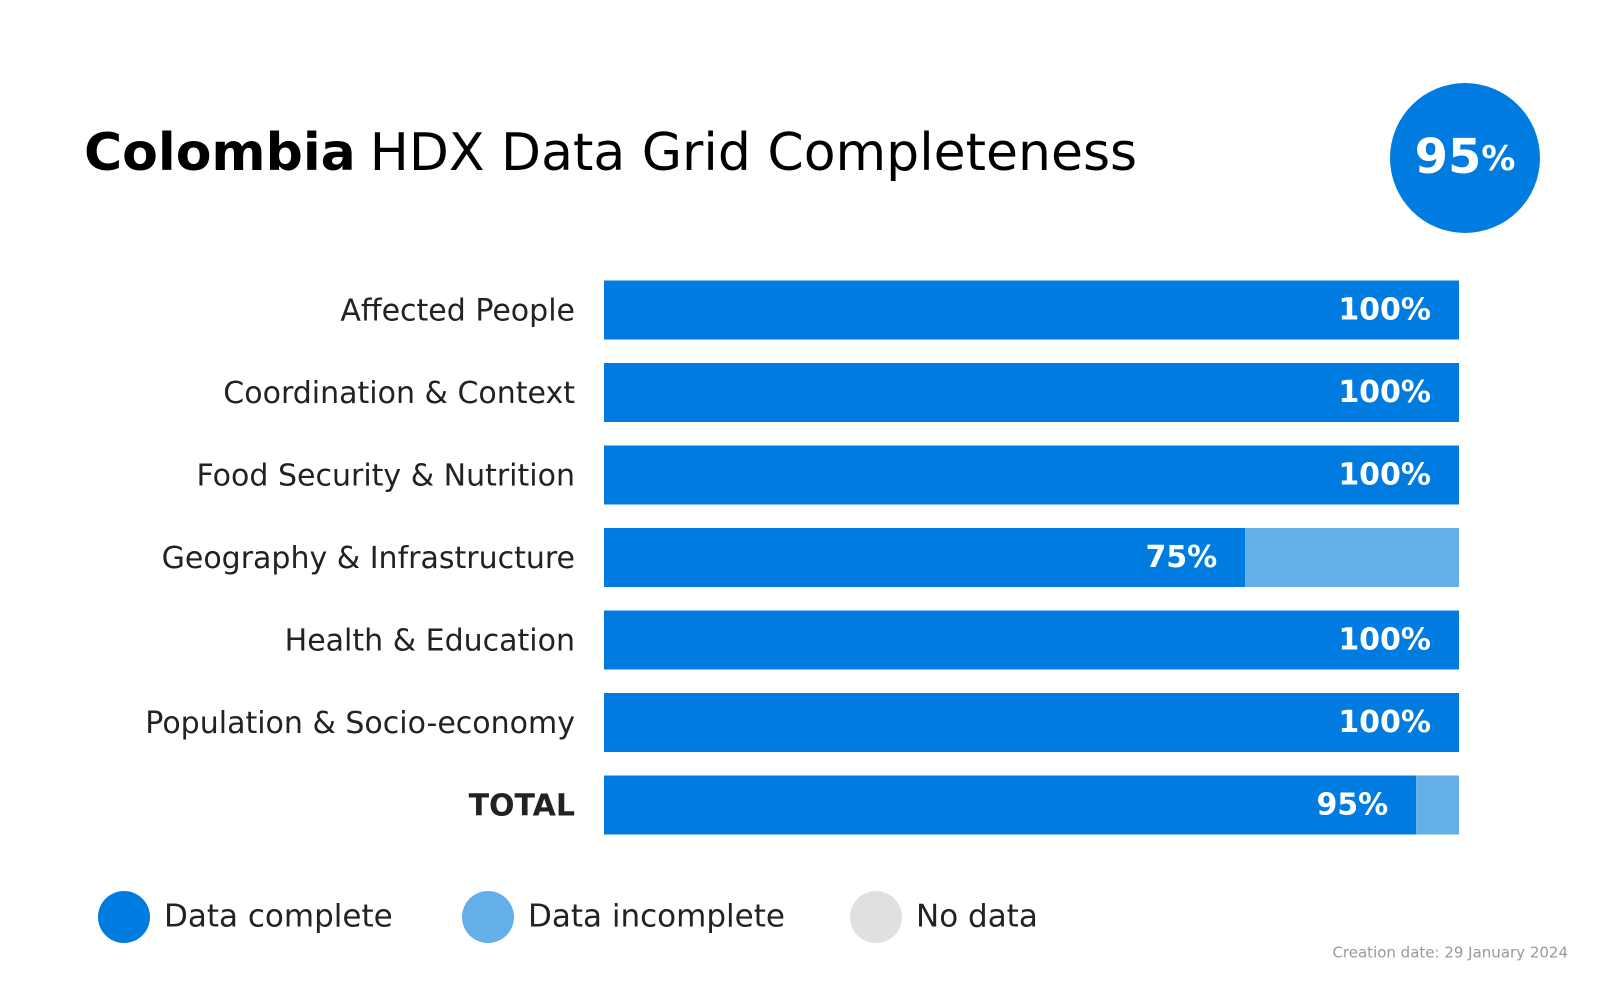 This screenshot has width=1600, height=1000. Describe the element at coordinates (386, 476) in the screenshot. I see `category-label: Food Security & Nutrition` at that location.